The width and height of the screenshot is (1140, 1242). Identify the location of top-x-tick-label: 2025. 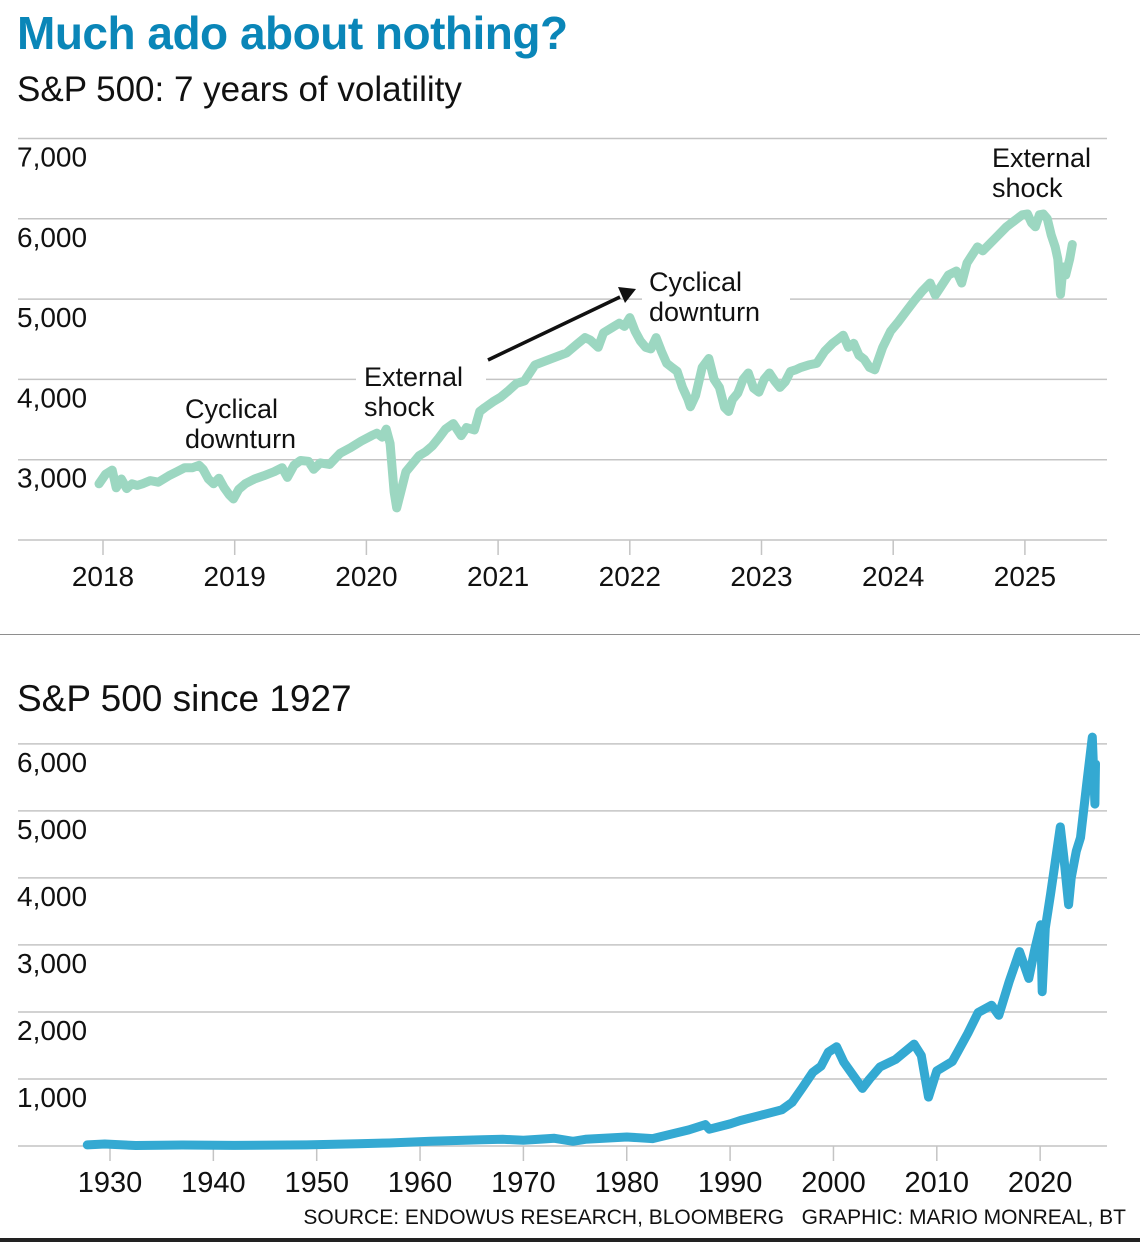
(1025, 576).